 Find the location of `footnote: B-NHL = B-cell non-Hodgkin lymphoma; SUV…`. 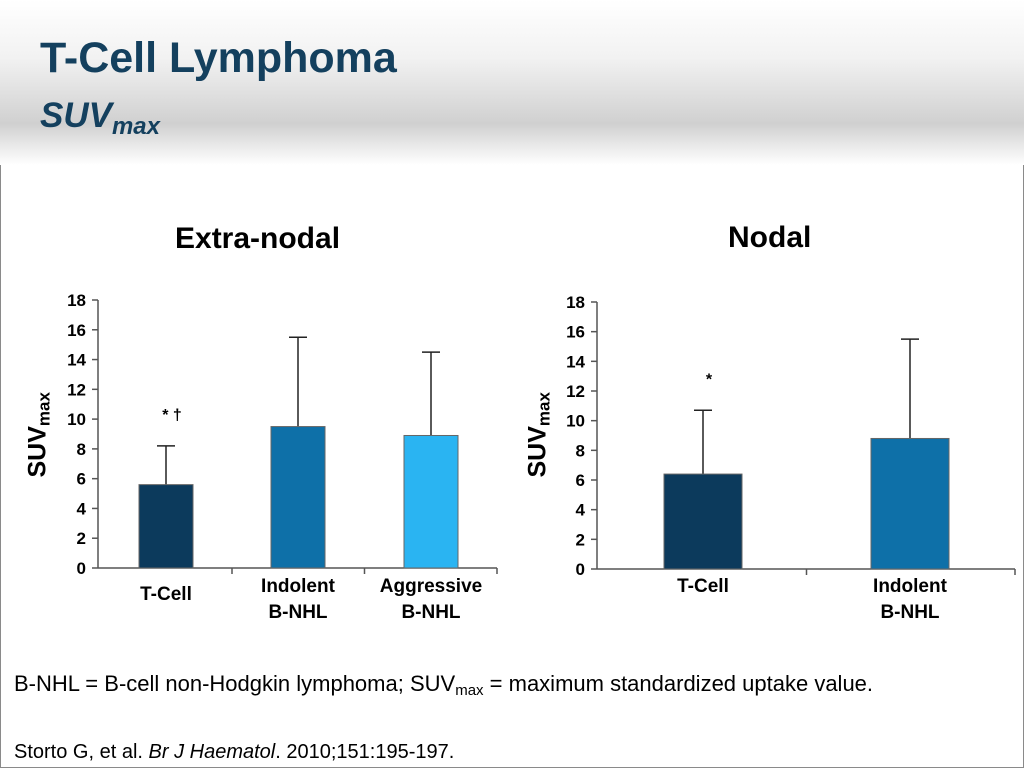

footnote: B-NHL = B-cell non-Hodgkin lymphoma; SUV… is located at coordinates (504, 687).